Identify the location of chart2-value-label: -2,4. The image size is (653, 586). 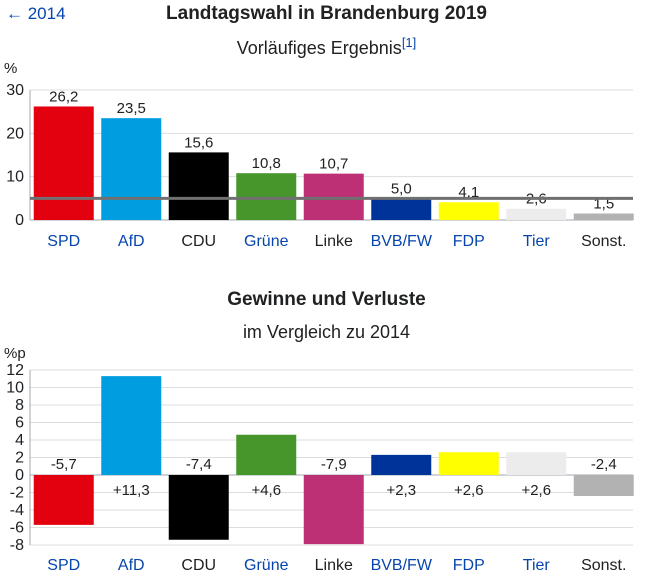
(604, 464).